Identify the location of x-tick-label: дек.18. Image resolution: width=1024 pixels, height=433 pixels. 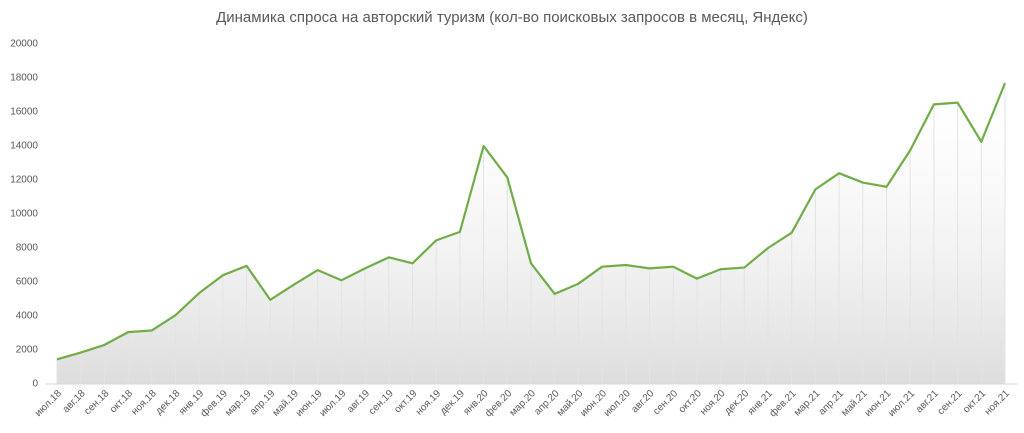
(168, 402).